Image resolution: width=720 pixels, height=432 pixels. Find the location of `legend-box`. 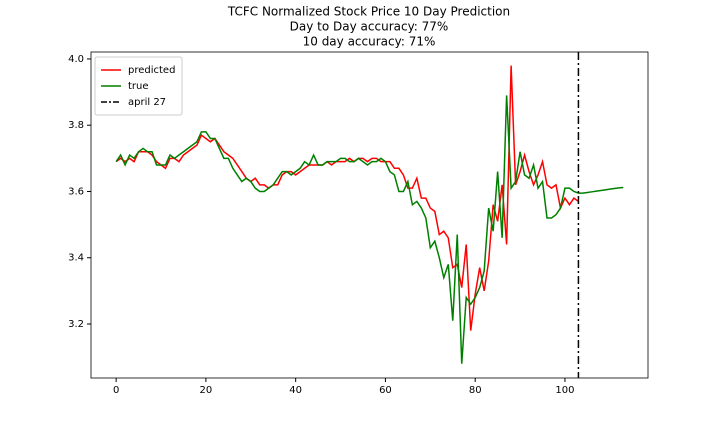

legend-box is located at coordinates (138, 86).